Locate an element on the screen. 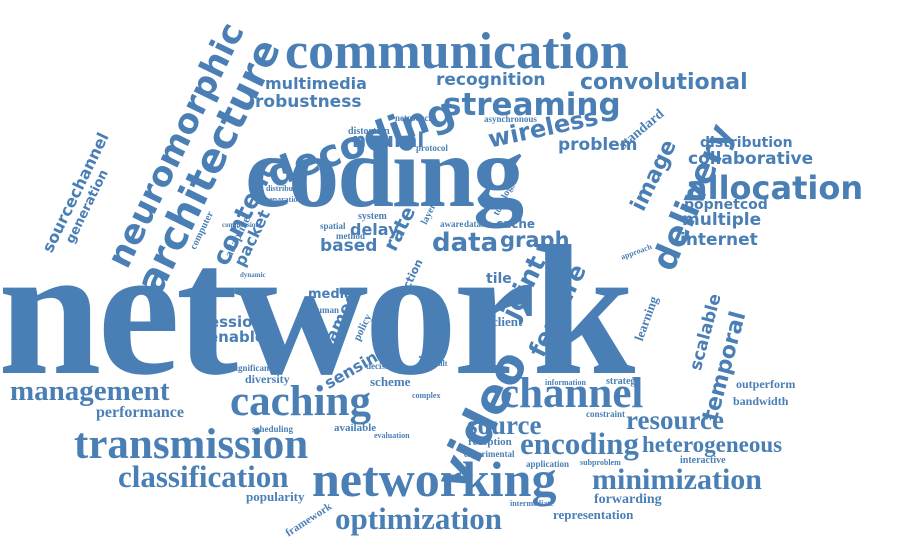 The image size is (900, 537). word-classification: classification is located at coordinates (203, 476).